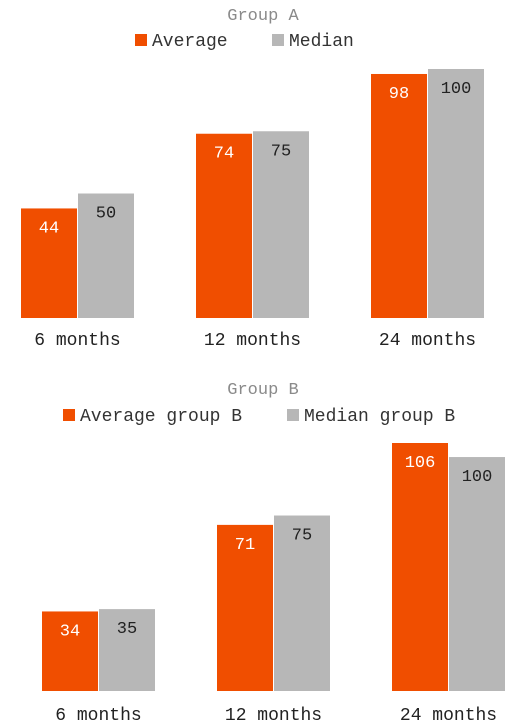 This screenshot has height=728, width=526. I want to click on chart-title: Group B, so click(262, 390).